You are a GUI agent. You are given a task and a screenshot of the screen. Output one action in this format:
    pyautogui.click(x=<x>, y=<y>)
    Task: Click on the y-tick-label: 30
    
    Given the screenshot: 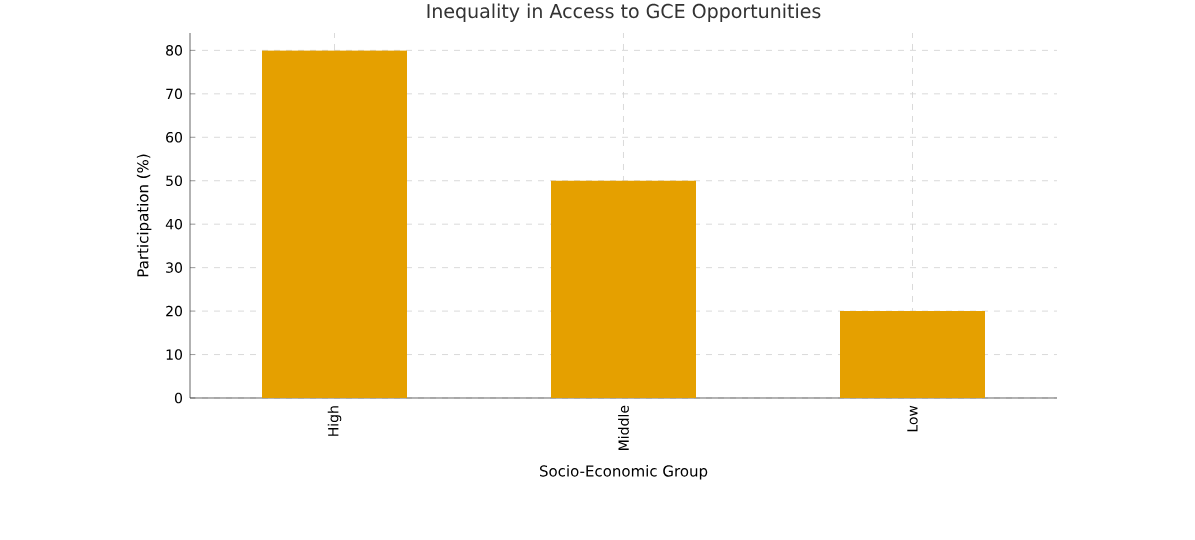 What is the action you would take?
    pyautogui.click(x=174, y=267)
    